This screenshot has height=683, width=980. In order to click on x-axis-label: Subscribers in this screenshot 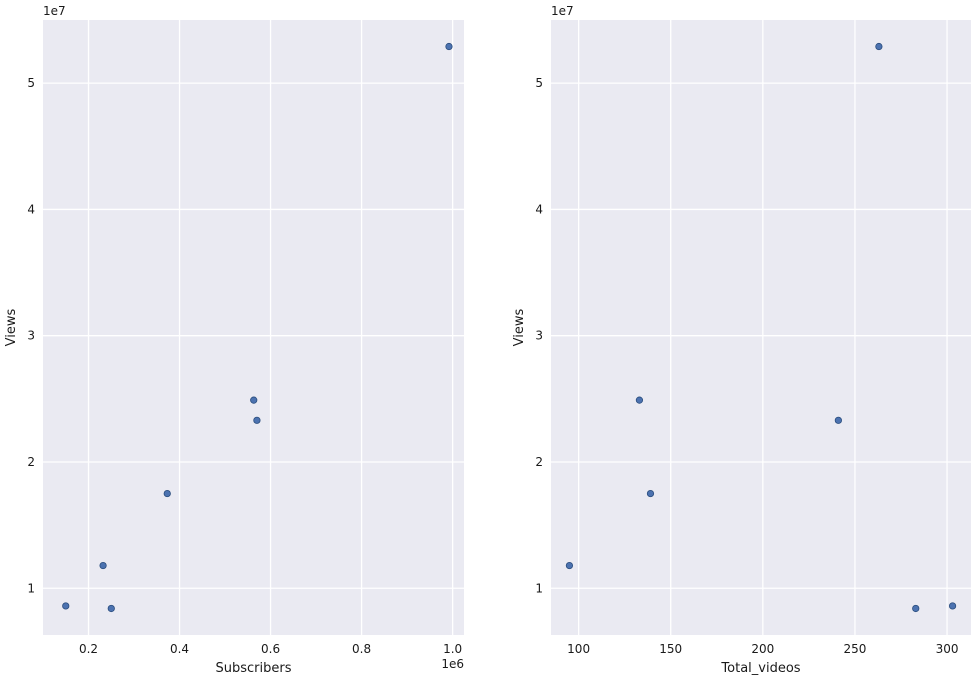, I will do `click(254, 668)`.